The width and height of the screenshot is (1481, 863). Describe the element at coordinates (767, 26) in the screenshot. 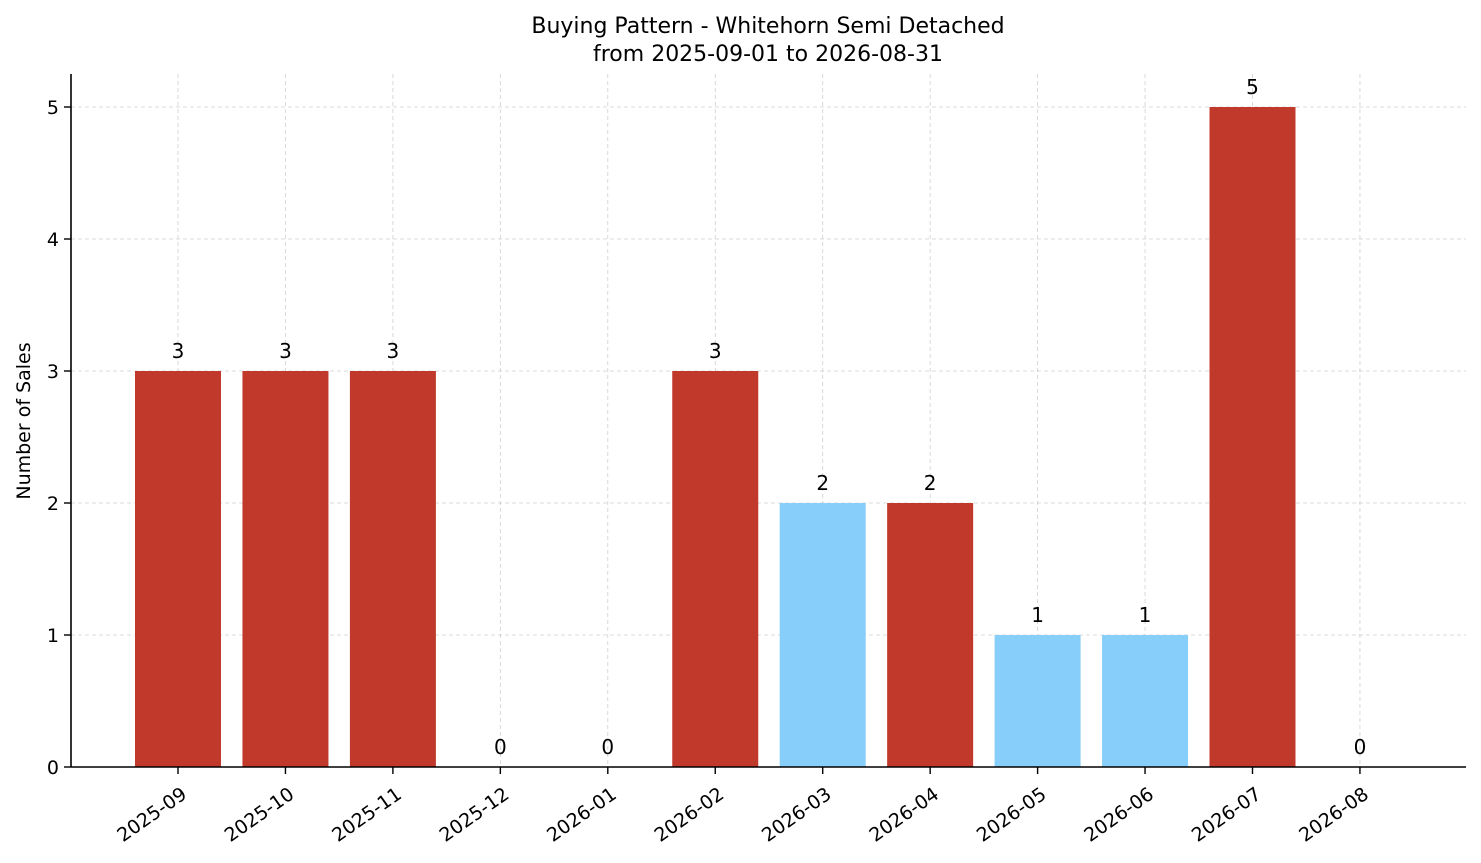

I see `chart-title: Buying Pattern - Whitehorn Semi Detached` at that location.